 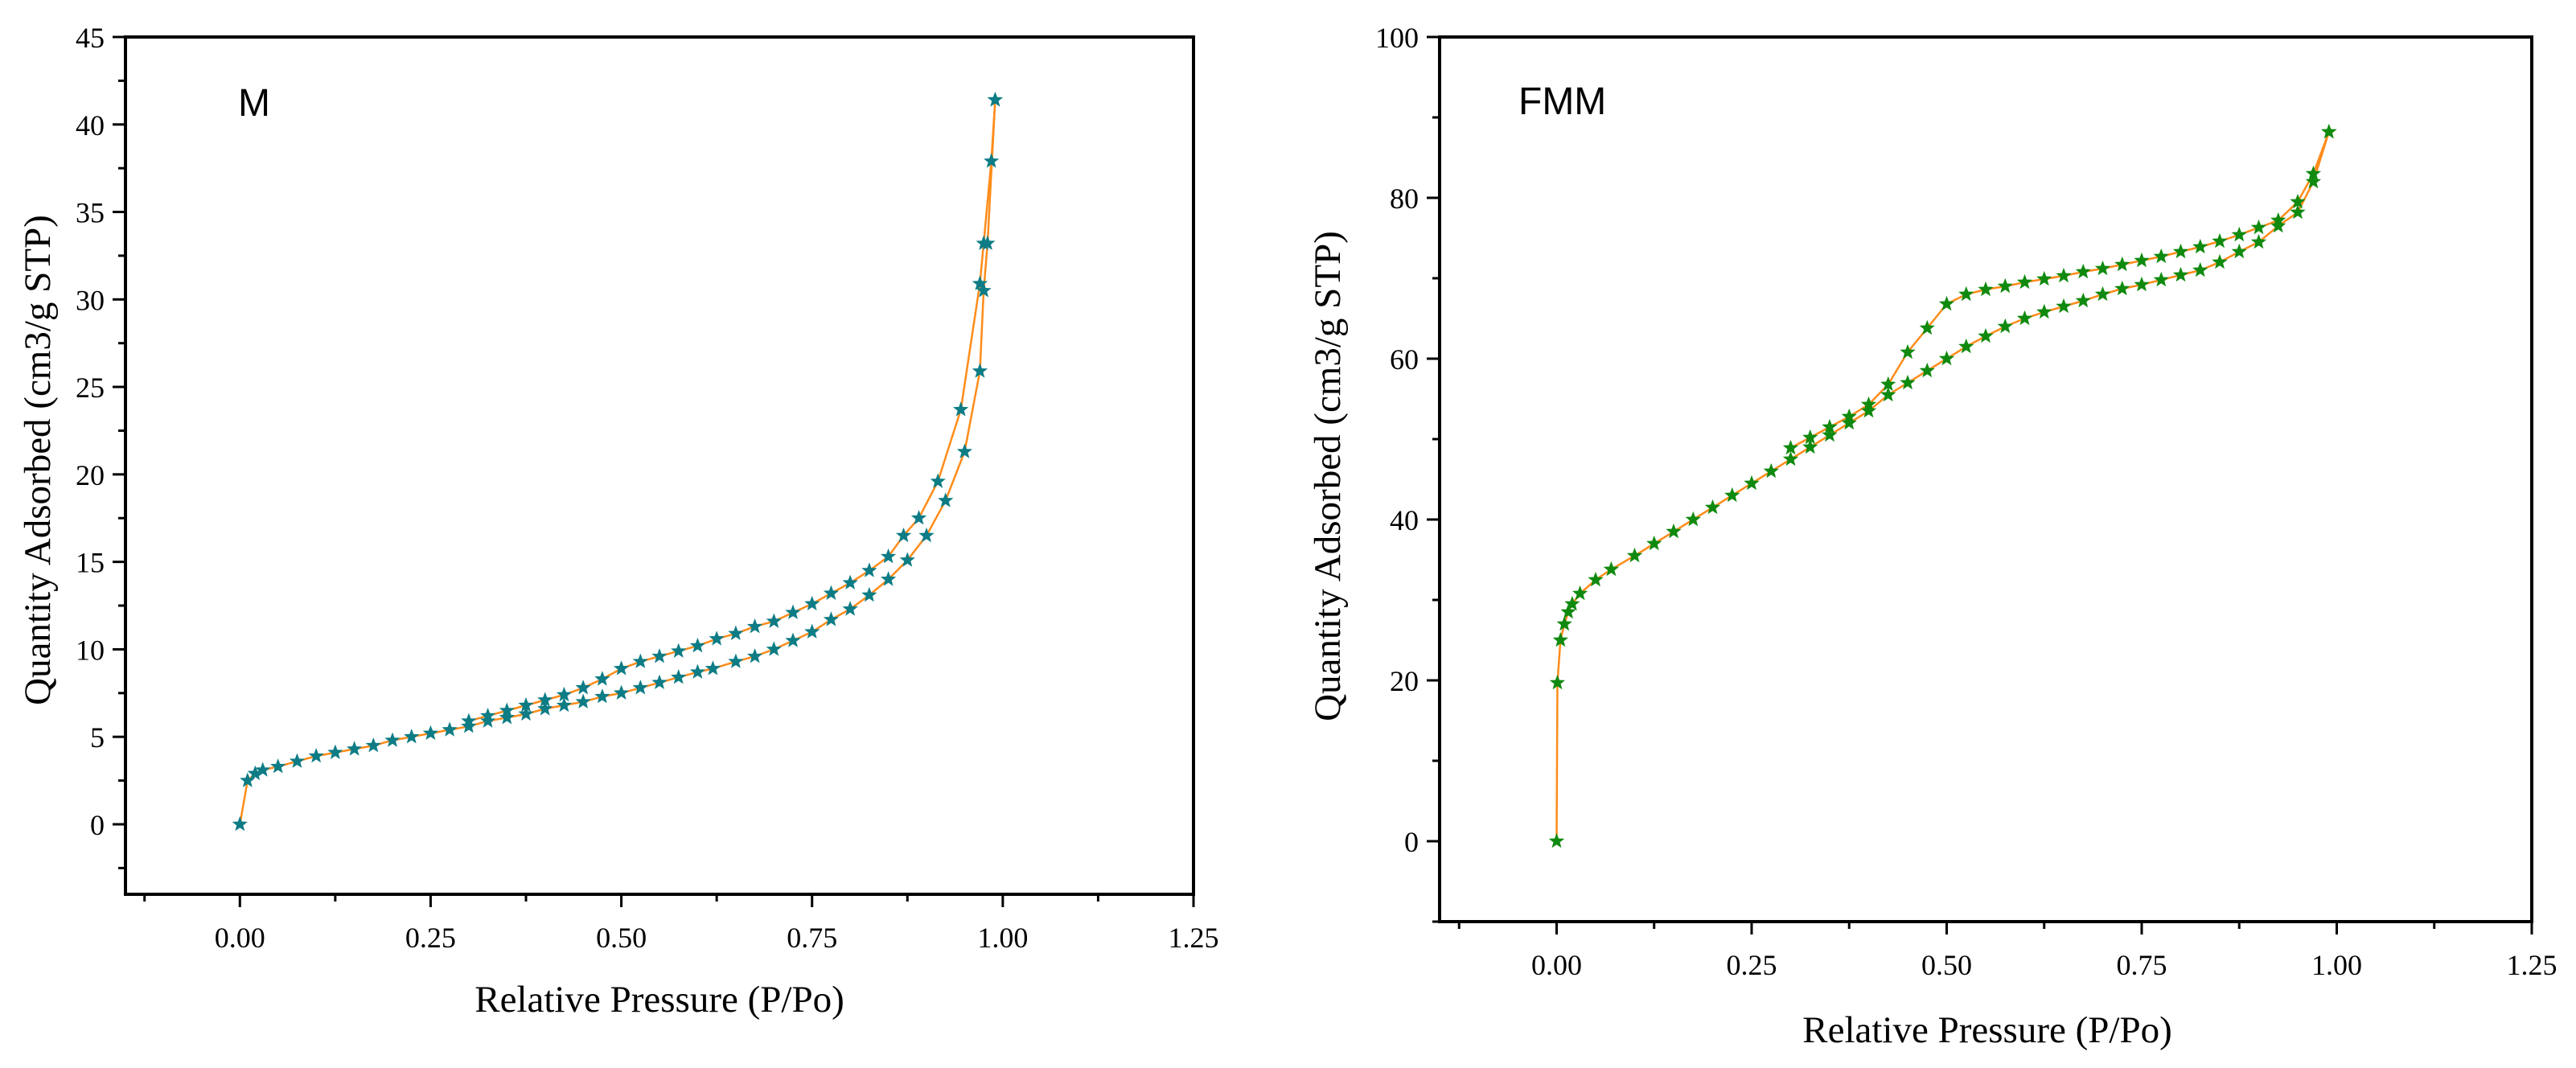 What do you see at coordinates (90, 300) in the screenshot?
I see `y-tick-label: 30` at bounding box center [90, 300].